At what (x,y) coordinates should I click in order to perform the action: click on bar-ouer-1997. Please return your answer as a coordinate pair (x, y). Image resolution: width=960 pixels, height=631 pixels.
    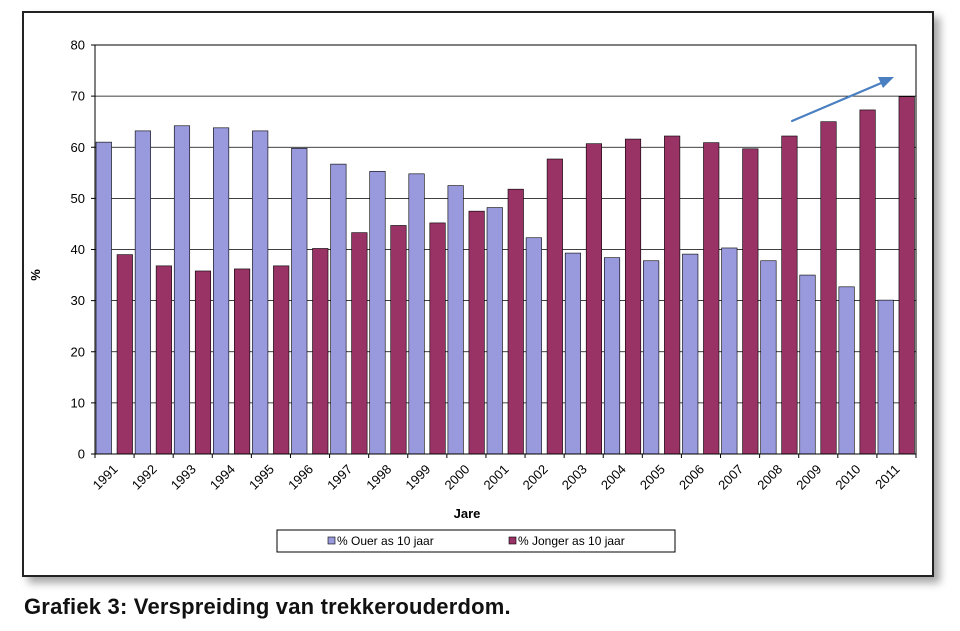
    Looking at the image, I should click on (338, 309).